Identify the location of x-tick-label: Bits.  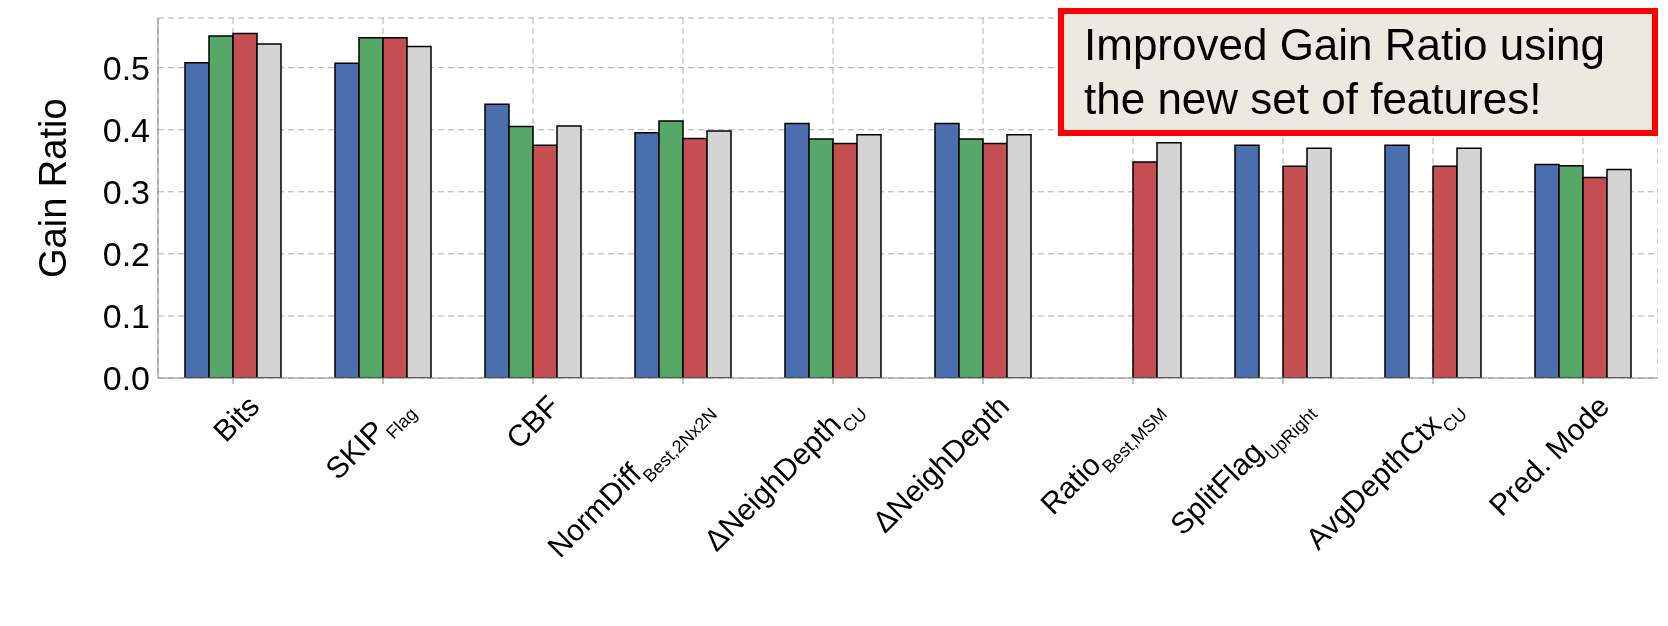
(236, 418).